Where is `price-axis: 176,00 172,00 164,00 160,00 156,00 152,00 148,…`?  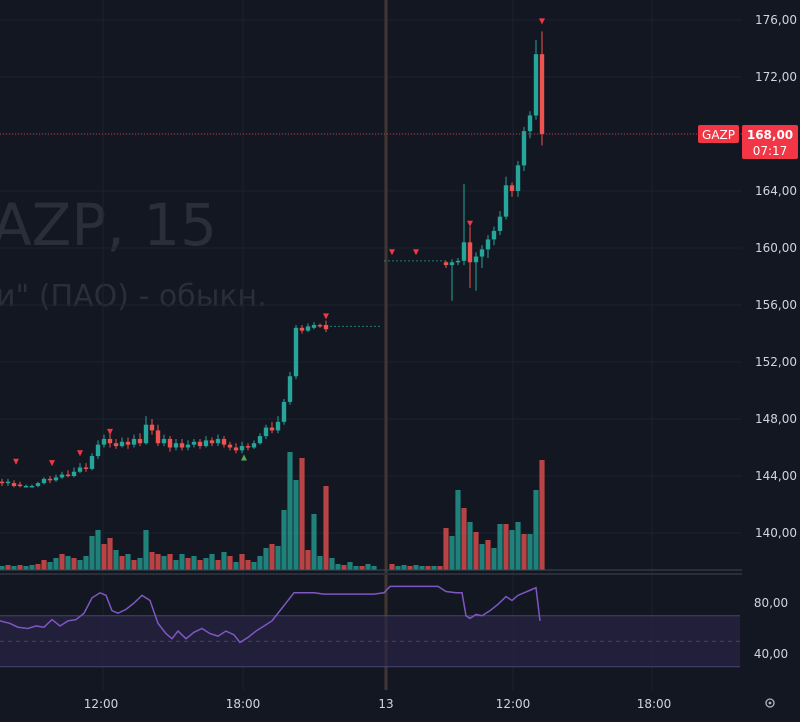 price-axis: 176,00 172,00 164,00 160,00 156,00 152,00 148,… is located at coordinates (776, 276).